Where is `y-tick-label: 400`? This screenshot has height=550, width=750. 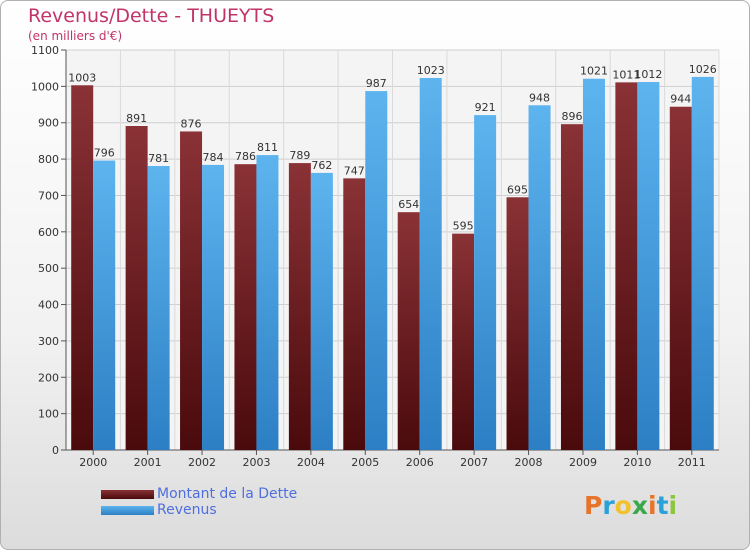 y-tick-label: 400 is located at coordinates (48, 305).